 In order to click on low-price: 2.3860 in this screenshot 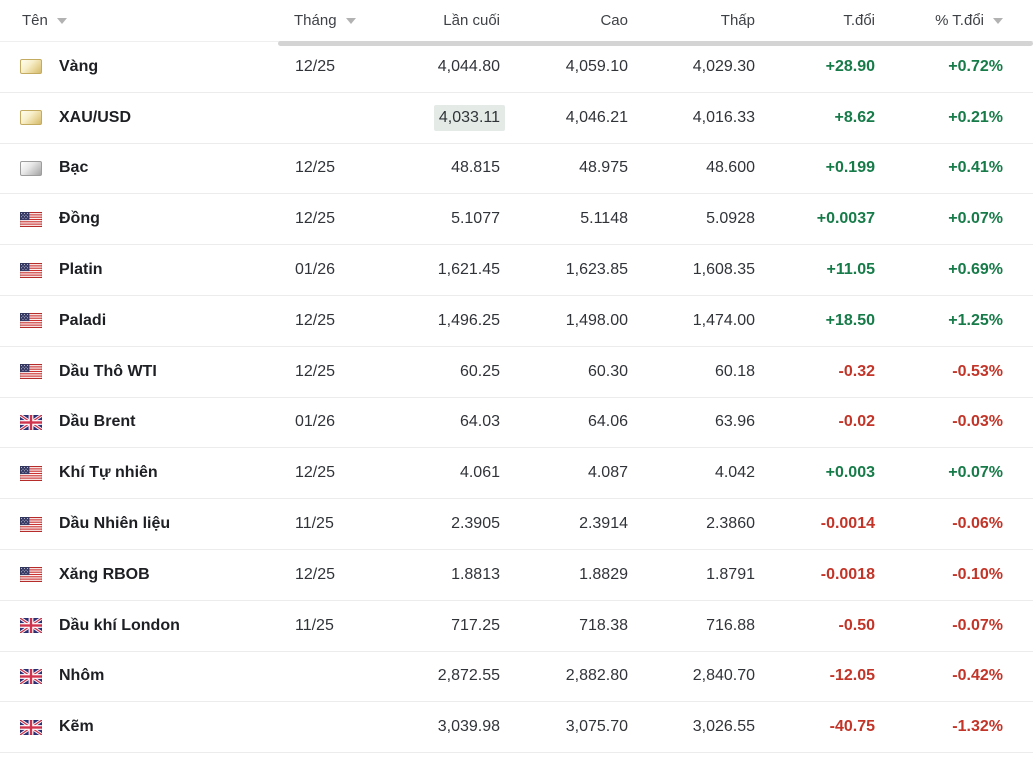, I will do `click(730, 524)`.